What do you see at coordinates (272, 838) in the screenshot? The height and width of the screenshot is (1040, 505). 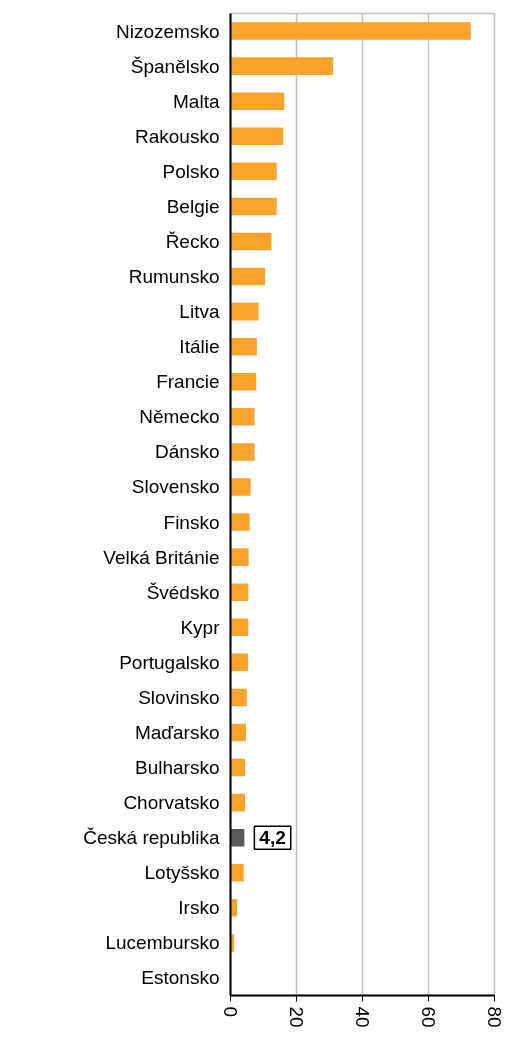 I see `data-label: 4,2` at bounding box center [272, 838].